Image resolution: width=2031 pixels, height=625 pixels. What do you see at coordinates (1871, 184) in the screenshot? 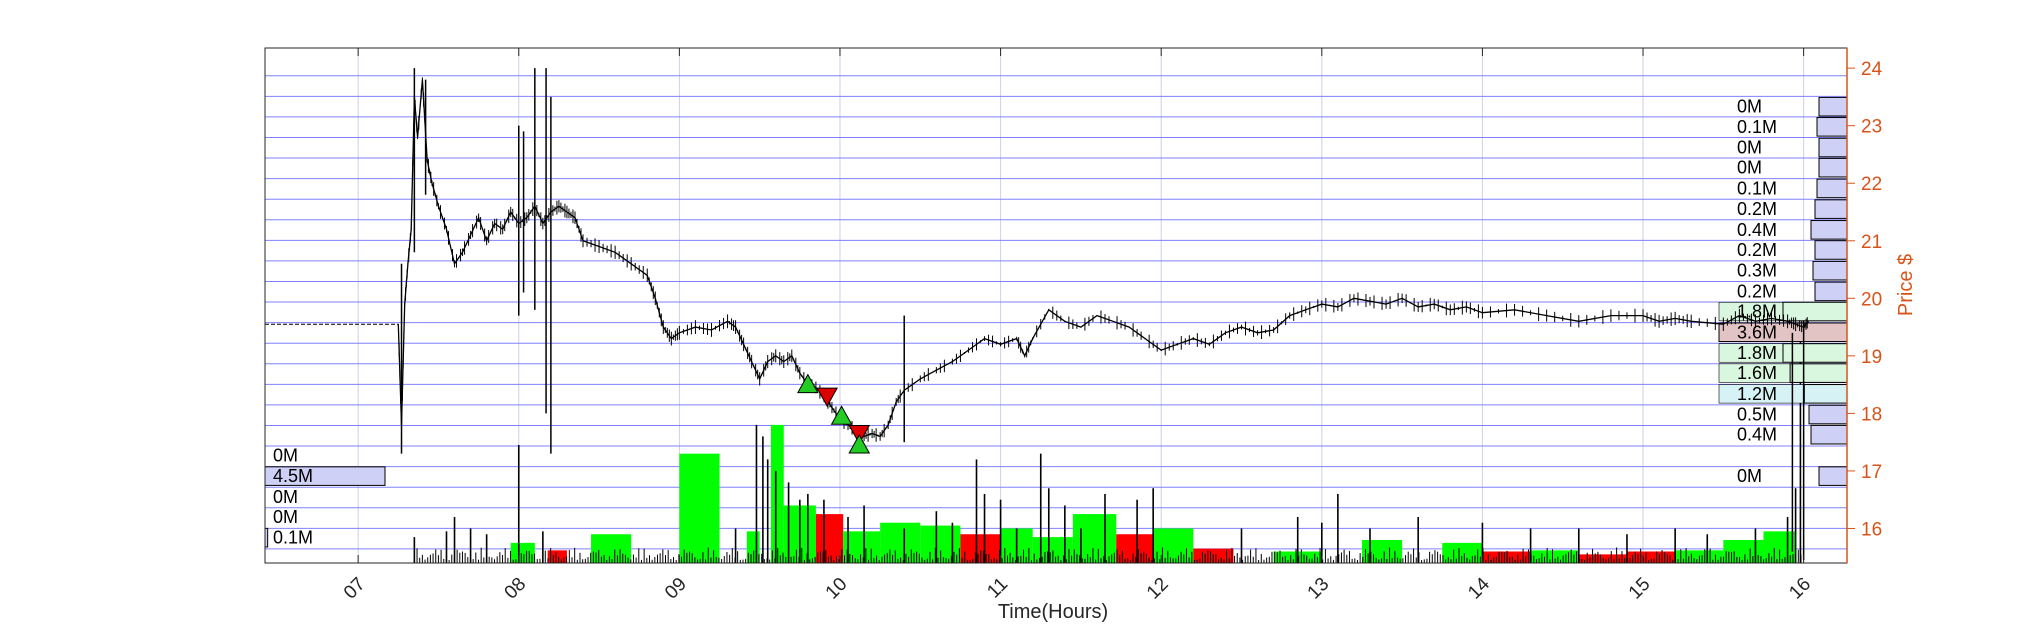
I see `y-tick-label: 22` at bounding box center [1871, 184].